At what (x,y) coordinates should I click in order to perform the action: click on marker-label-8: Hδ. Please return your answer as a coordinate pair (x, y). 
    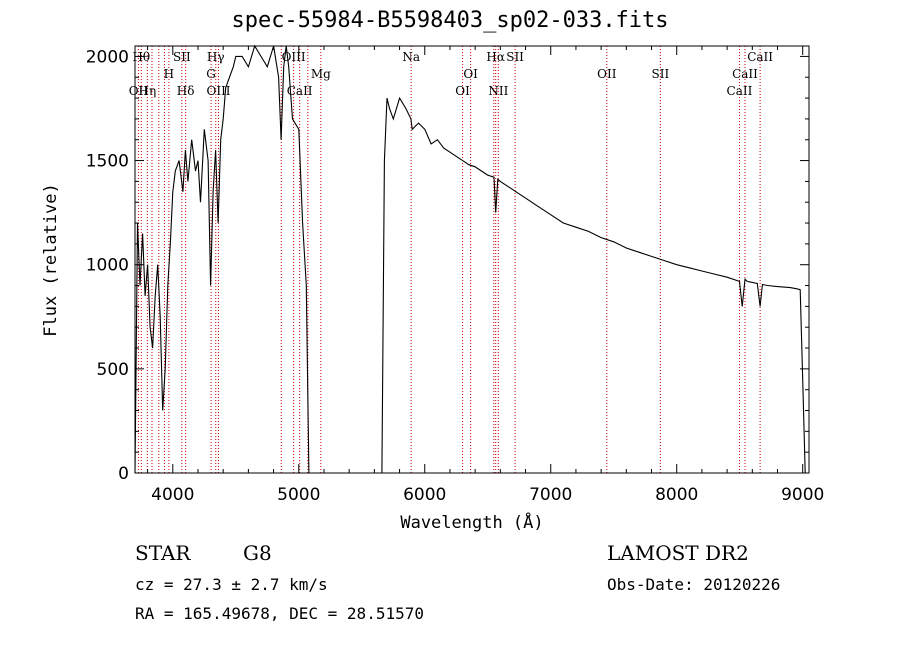
    Looking at the image, I should click on (186, 91).